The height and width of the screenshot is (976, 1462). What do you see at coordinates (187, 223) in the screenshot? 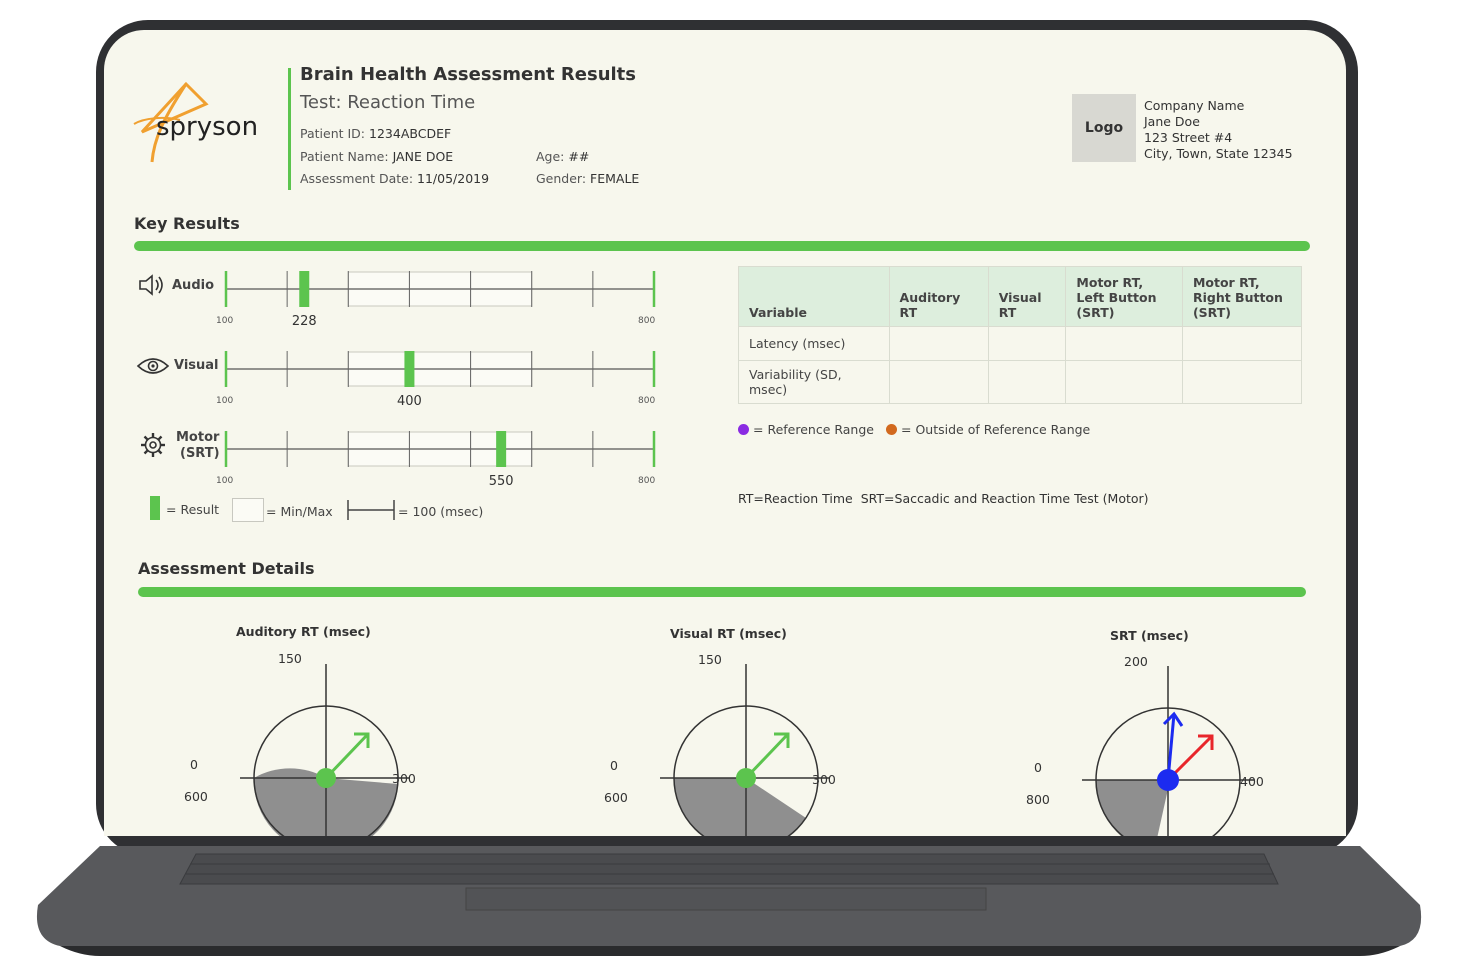
I see `key-results-title: Key Results` at bounding box center [187, 223].